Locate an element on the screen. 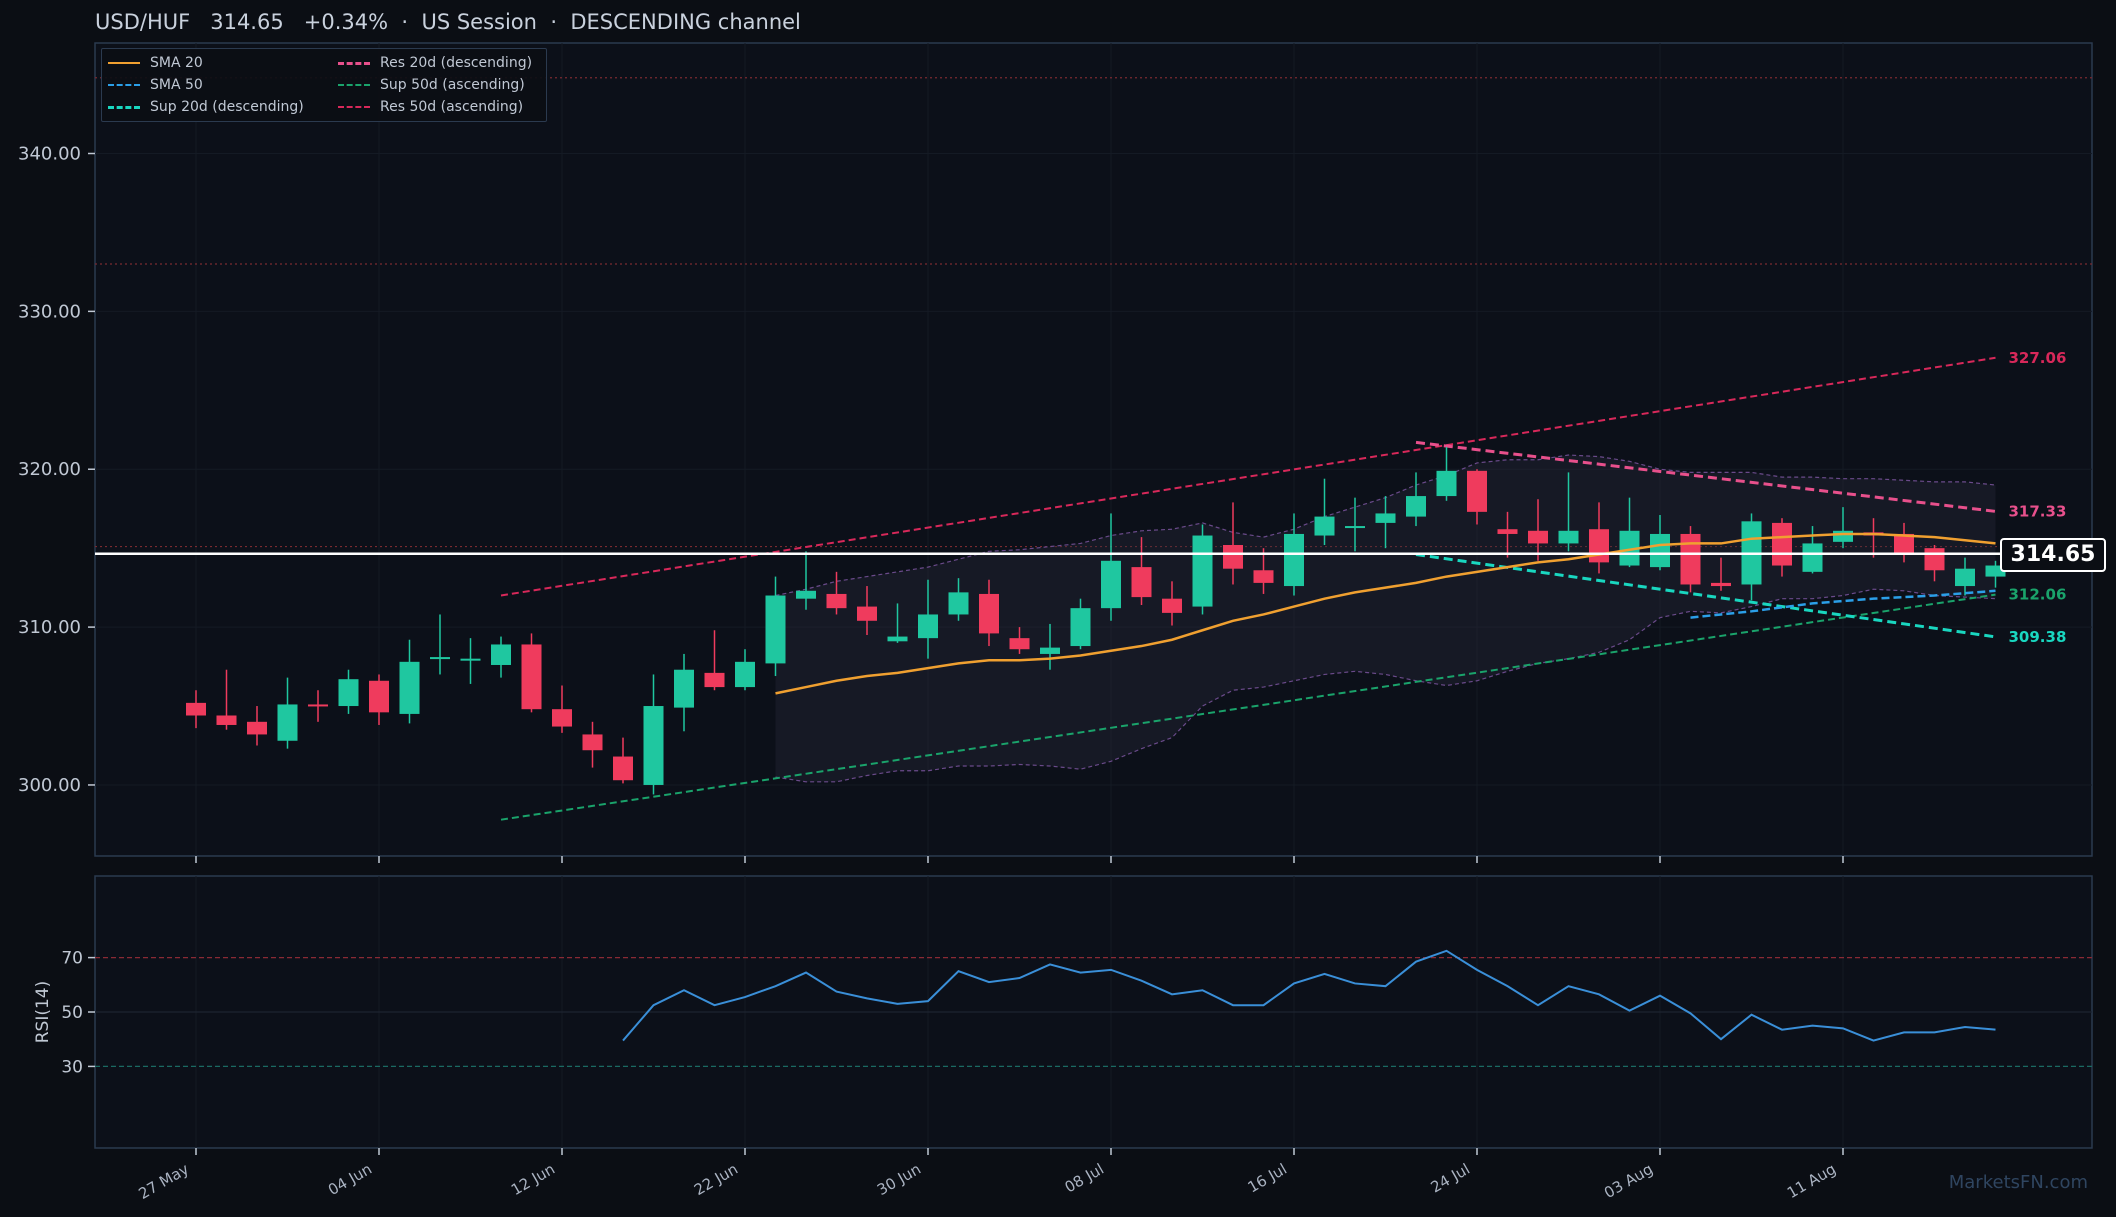  rsi-tick-label: 30 is located at coordinates (72, 1067).